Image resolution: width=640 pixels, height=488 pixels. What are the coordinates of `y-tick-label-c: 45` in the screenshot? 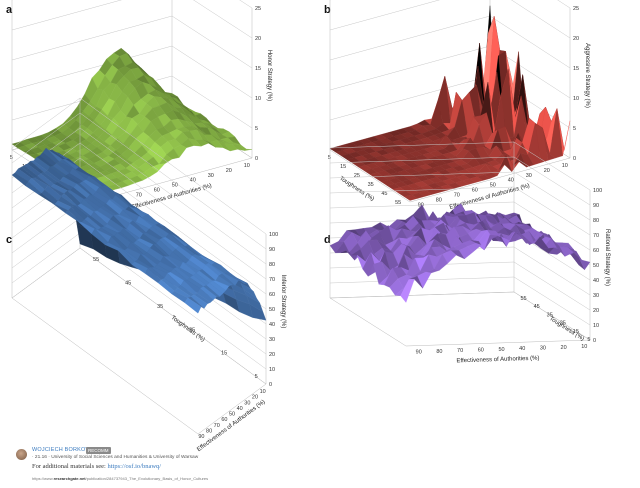 It's located at (128, 284).